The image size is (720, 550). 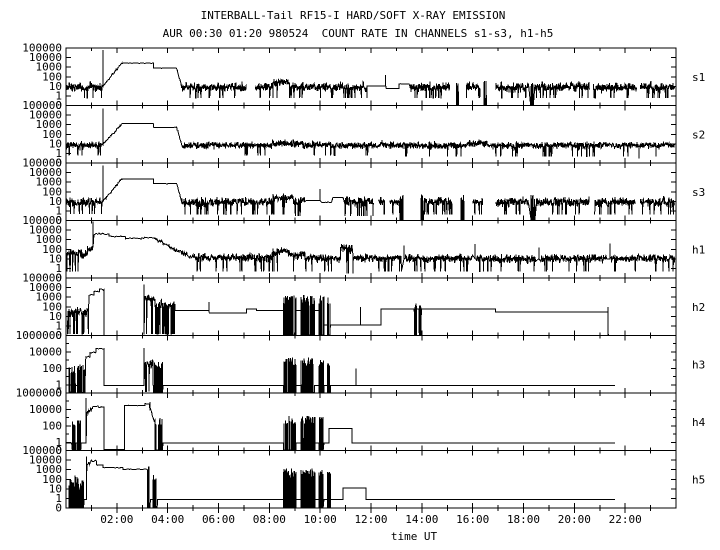 I want to click on y-tick-label-s1-10000: 10000, so click(x=45, y=57).